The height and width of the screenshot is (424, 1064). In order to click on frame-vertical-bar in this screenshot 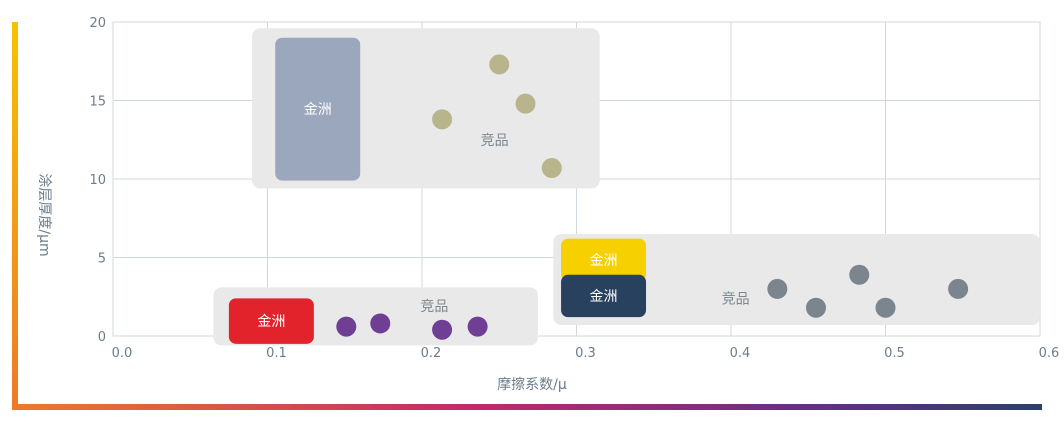, I will do `click(15, 216)`.